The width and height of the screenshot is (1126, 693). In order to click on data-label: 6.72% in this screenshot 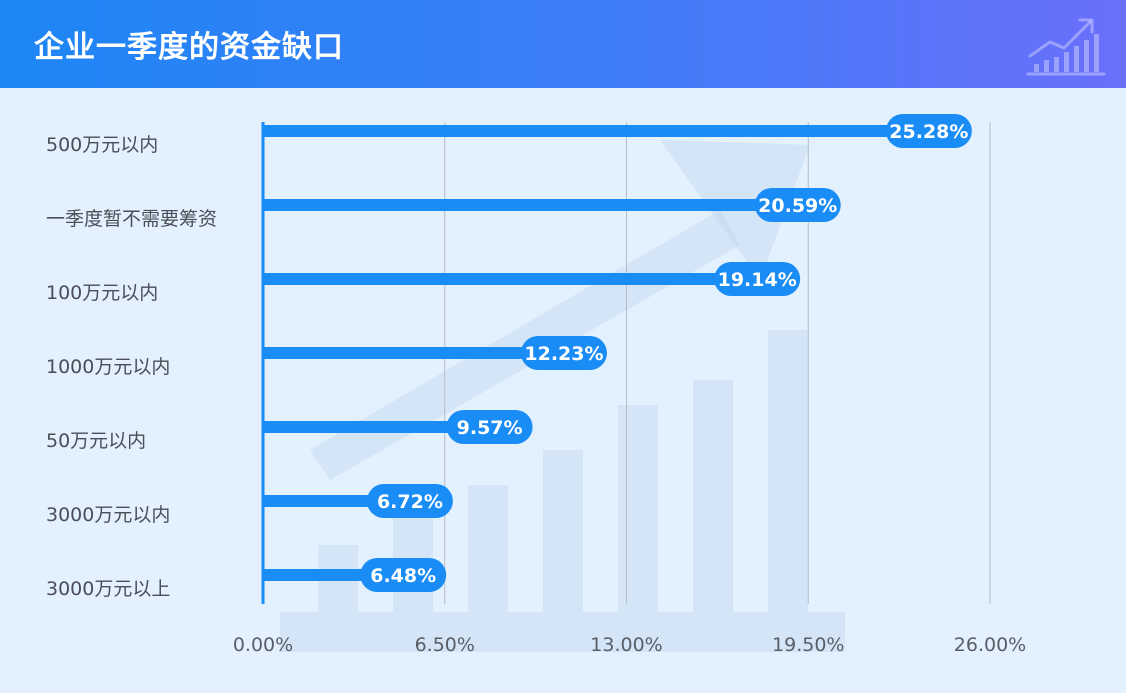, I will do `click(410, 502)`.